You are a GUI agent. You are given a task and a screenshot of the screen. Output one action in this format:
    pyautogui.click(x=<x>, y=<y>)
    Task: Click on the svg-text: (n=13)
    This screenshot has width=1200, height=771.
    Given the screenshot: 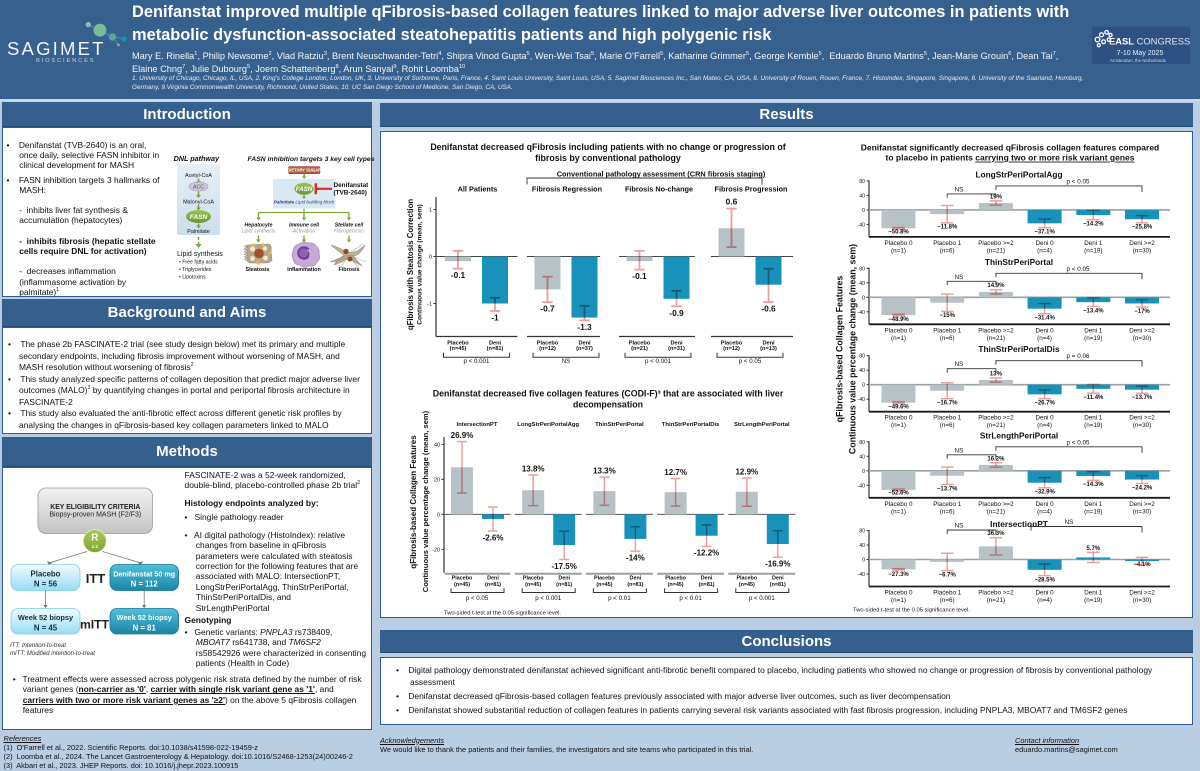 What is the action you would take?
    pyautogui.click(x=768, y=349)
    